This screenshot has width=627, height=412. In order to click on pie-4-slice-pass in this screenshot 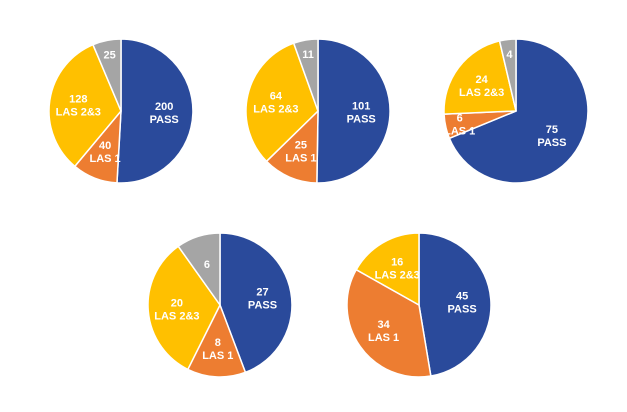, I will do `click(256, 303)`.